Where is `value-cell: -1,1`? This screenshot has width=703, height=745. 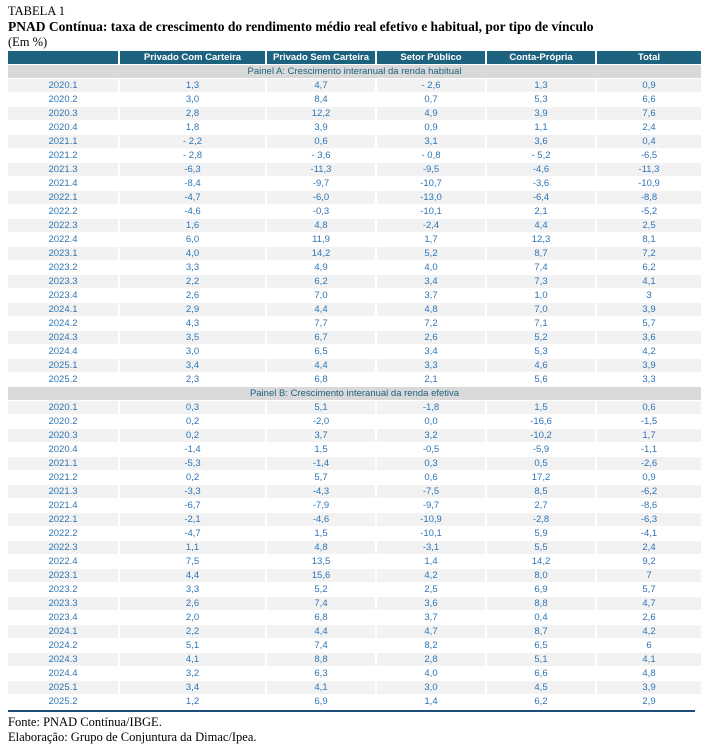
value-cell: -1,1 is located at coordinates (649, 449).